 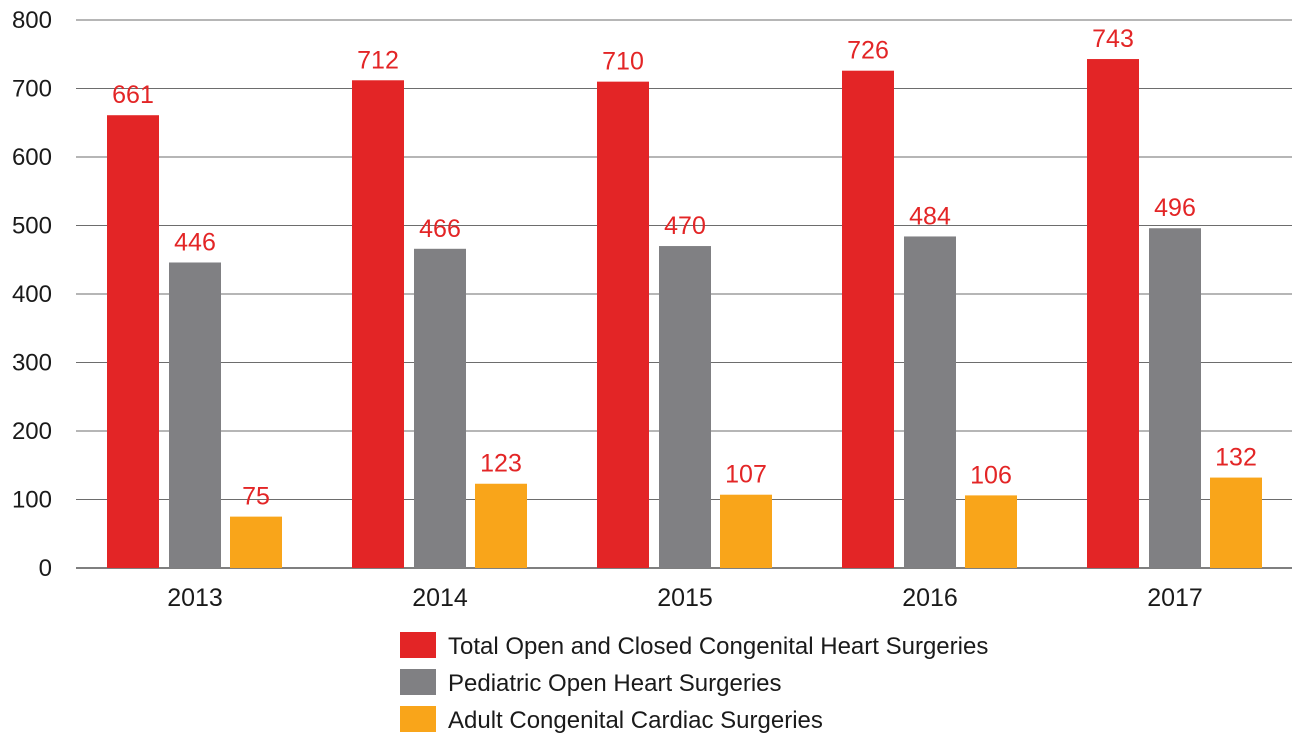 I want to click on data-label: 710, so click(x=623, y=62).